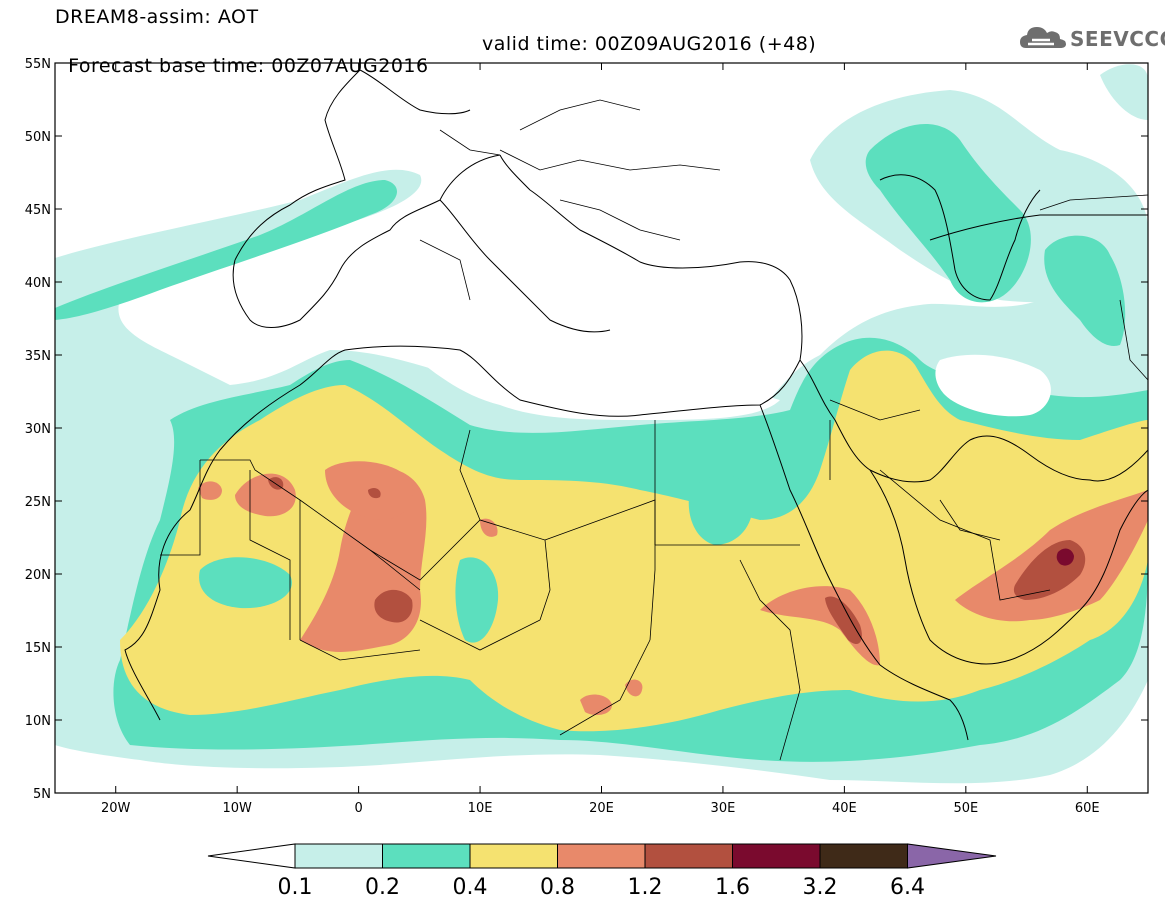  Describe the element at coordinates (38, 283) in the screenshot. I see `lat-tick-label: 40N` at that location.